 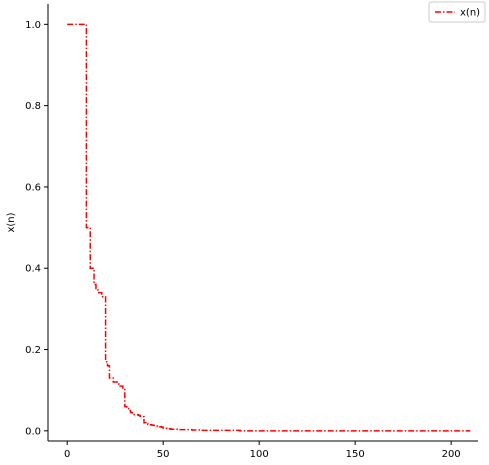 What do you see at coordinates (11, 222) in the screenshot?
I see `y-axis-label: x(n)` at bounding box center [11, 222].